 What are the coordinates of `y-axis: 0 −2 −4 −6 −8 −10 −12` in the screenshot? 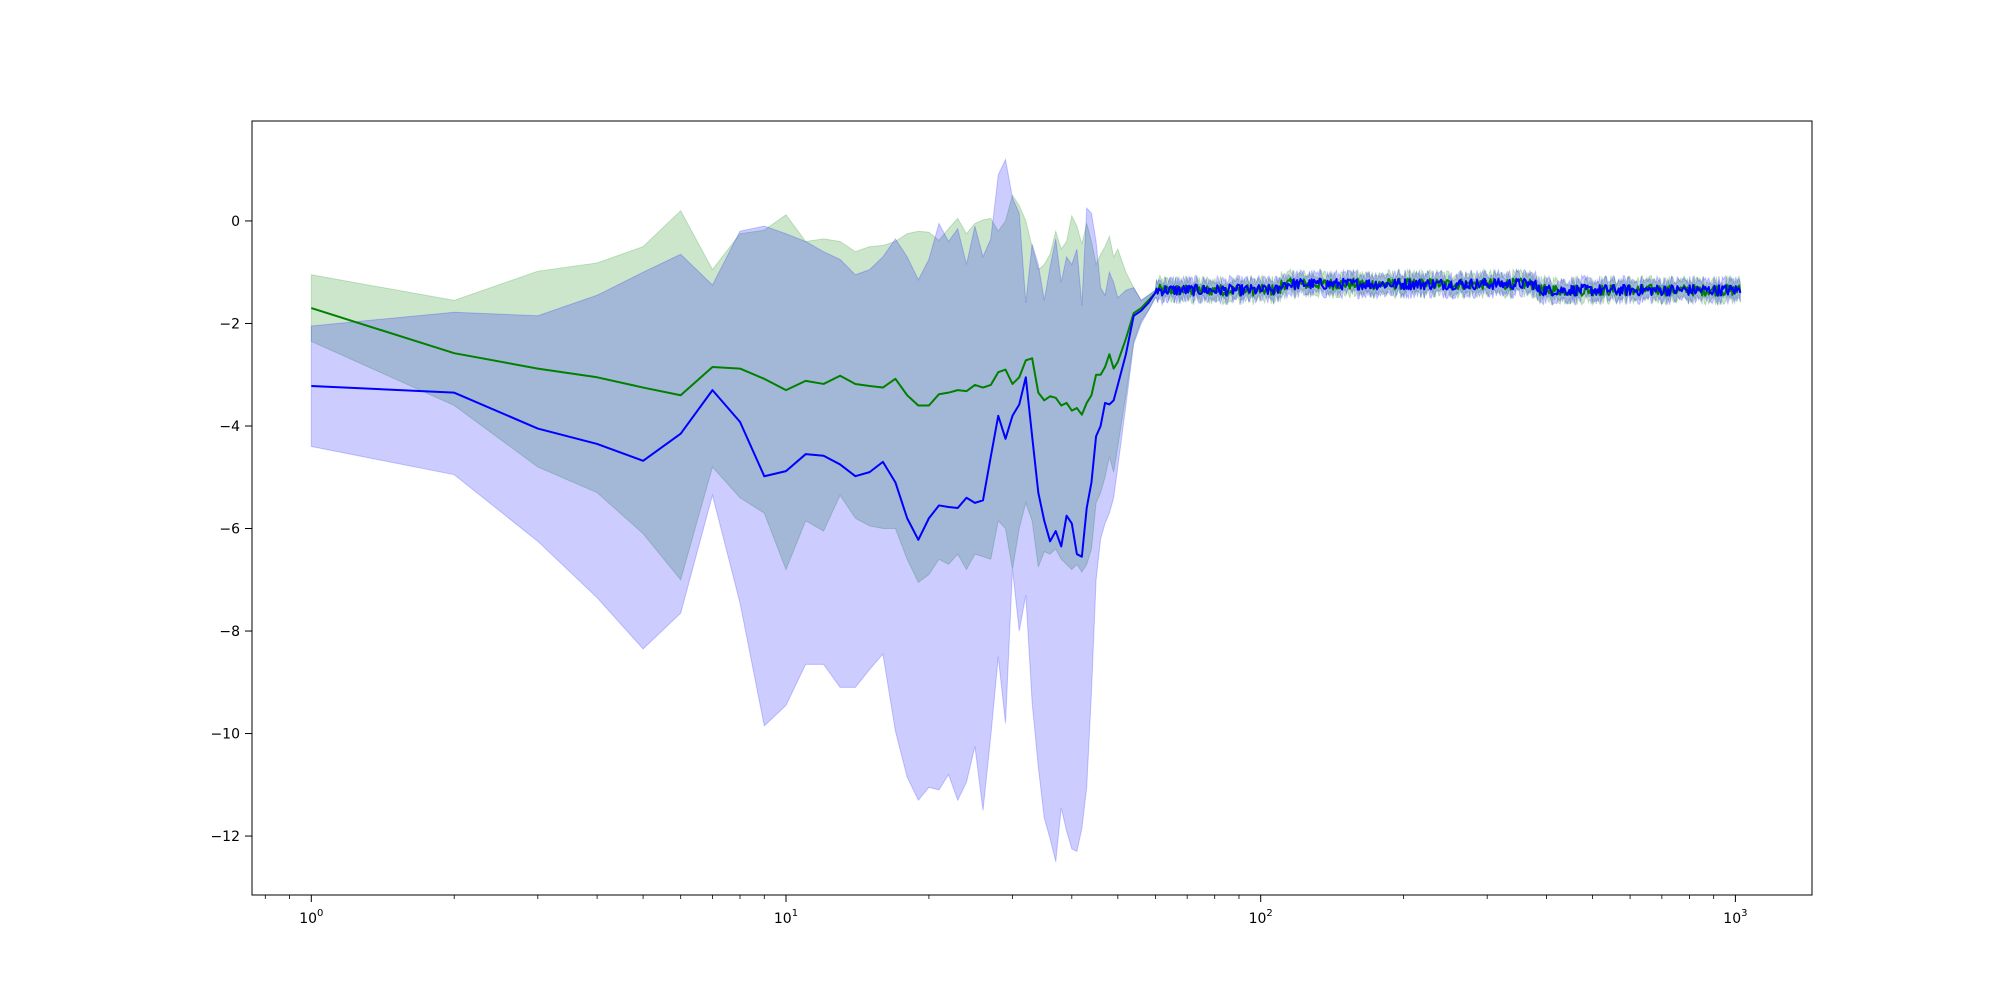 It's located at (231, 529).